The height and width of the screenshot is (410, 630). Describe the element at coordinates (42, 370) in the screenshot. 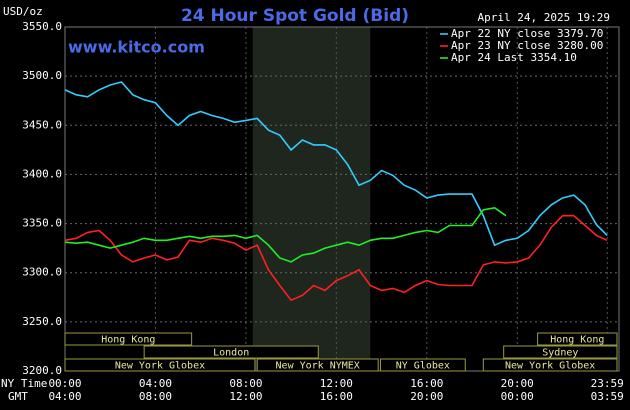

I see `y-tick-label: 3200.0` at that location.